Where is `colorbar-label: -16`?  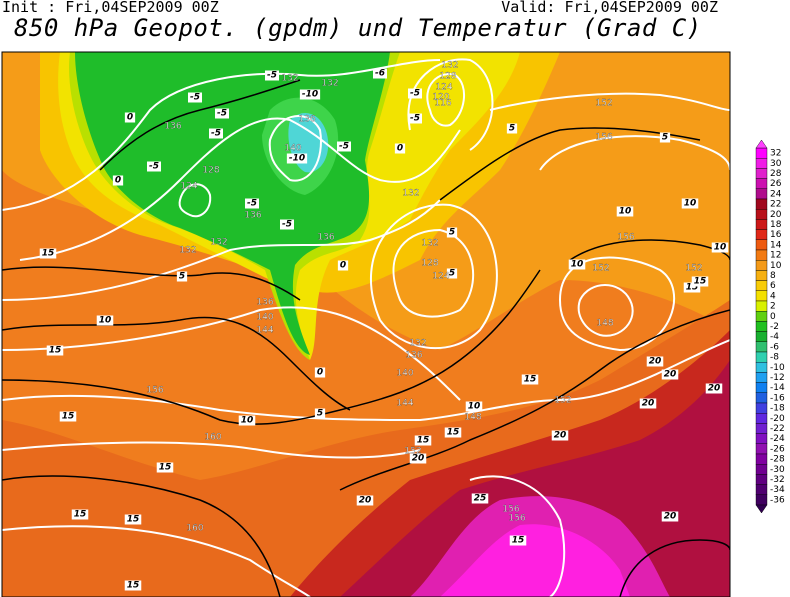
colorbar-label: -16 is located at coordinates (777, 398).